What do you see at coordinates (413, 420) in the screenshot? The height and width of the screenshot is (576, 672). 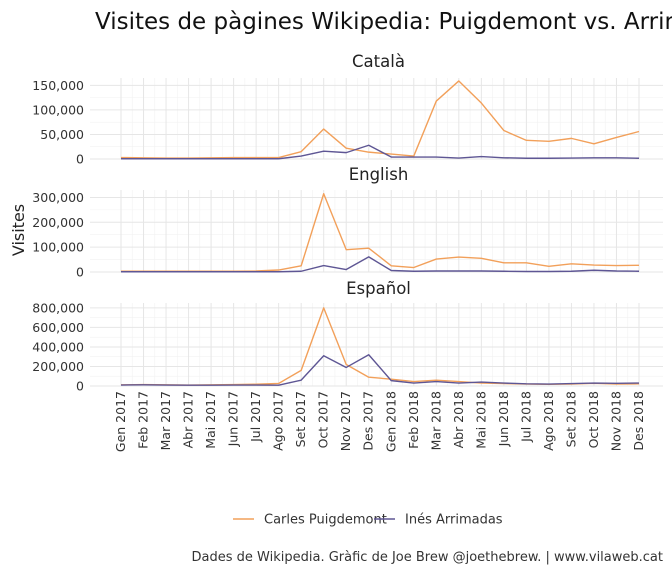 I see `x-tick-label: Feb 2018` at bounding box center [413, 420].